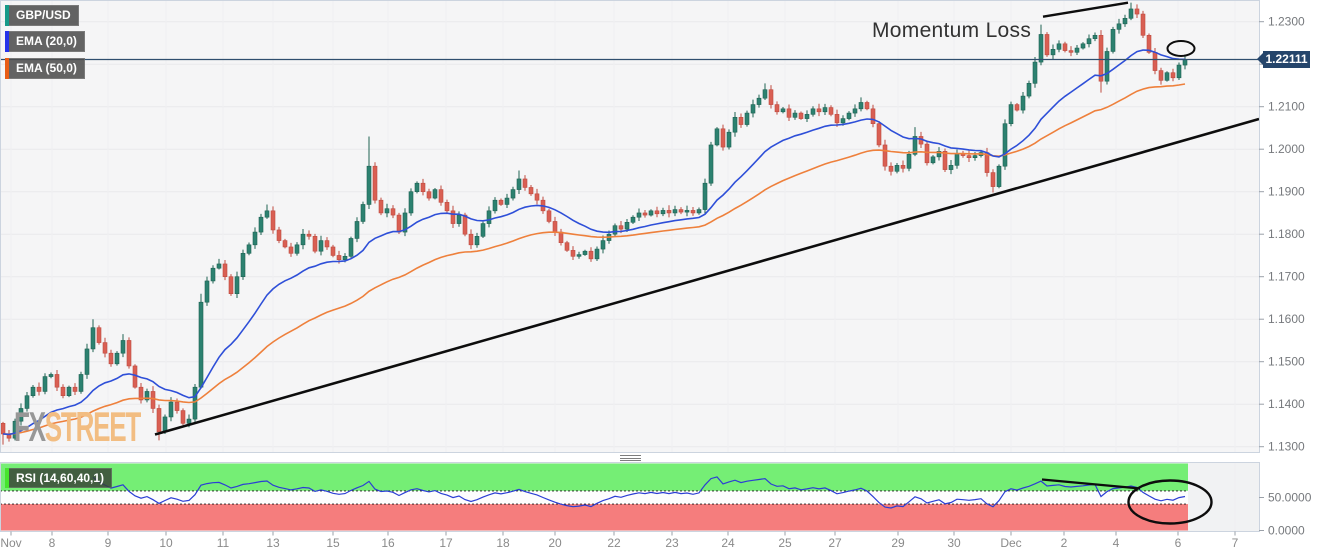 This screenshot has width=1331, height=558. What do you see at coordinates (1178, 543) in the screenshot?
I see `time-tick-label: 6` at bounding box center [1178, 543].